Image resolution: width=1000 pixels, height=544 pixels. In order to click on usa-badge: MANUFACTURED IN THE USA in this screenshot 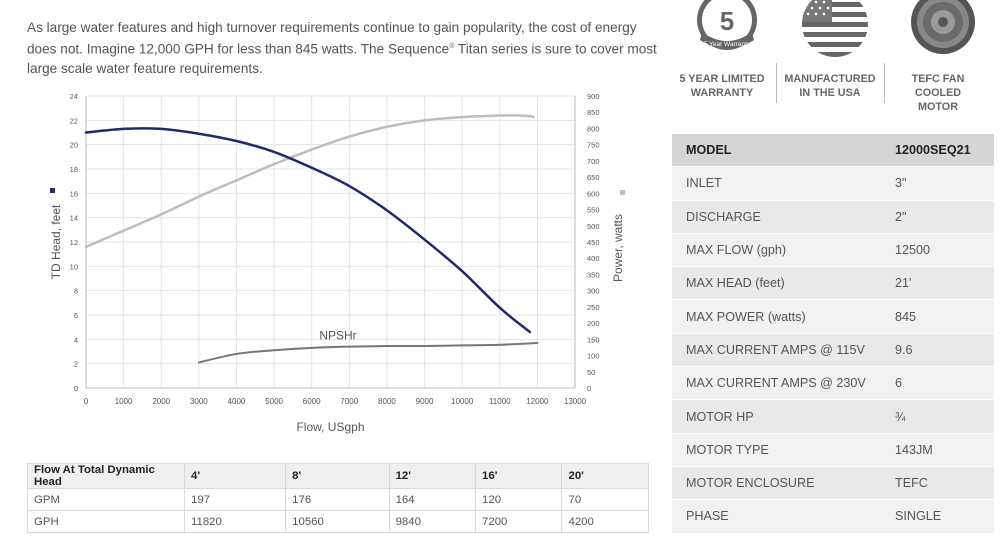, I will do `click(830, 53)`.